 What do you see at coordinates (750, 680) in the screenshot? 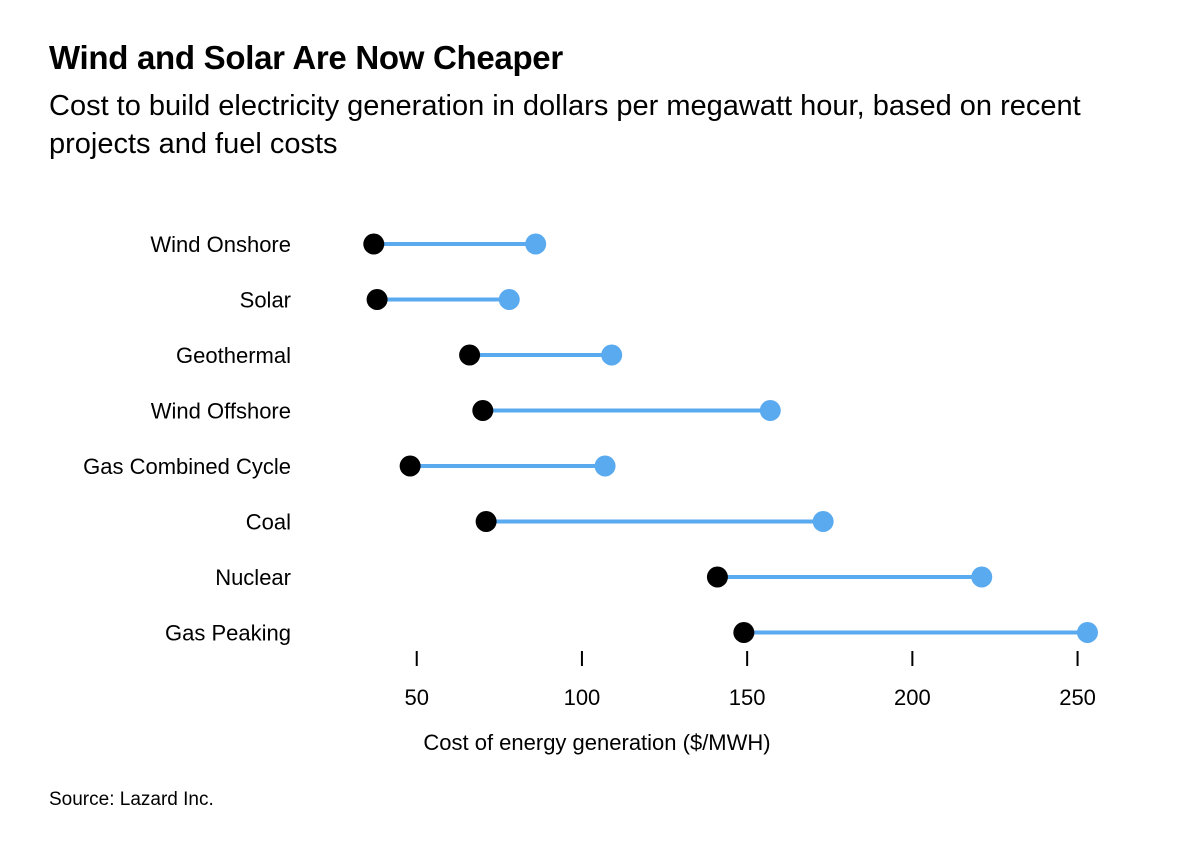
I see `x-axis: 50 100 150 200 250` at bounding box center [750, 680].